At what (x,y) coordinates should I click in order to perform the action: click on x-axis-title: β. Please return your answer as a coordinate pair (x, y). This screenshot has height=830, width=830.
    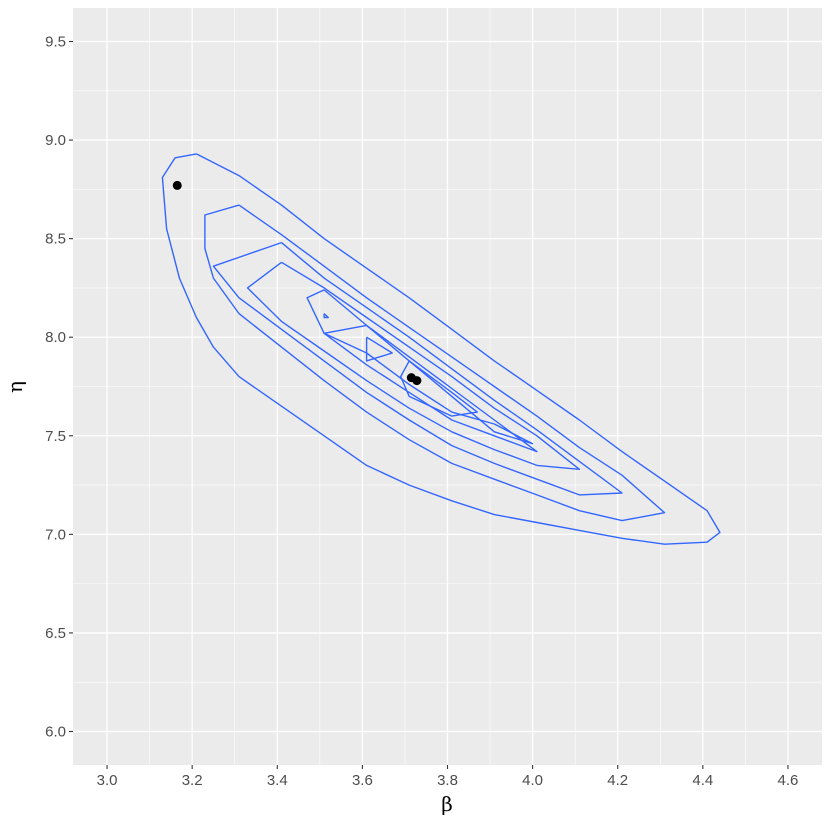
    Looking at the image, I should click on (447, 804).